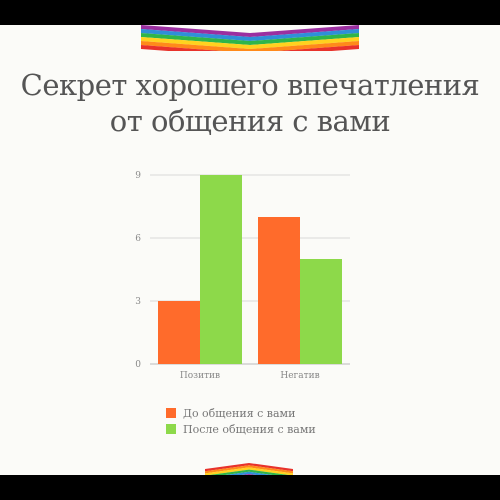 Image resolution: width=500 pixels, height=500 pixels. Describe the element at coordinates (249, 429) in the screenshot. I see `legend-label-after: После общения с вами` at that location.